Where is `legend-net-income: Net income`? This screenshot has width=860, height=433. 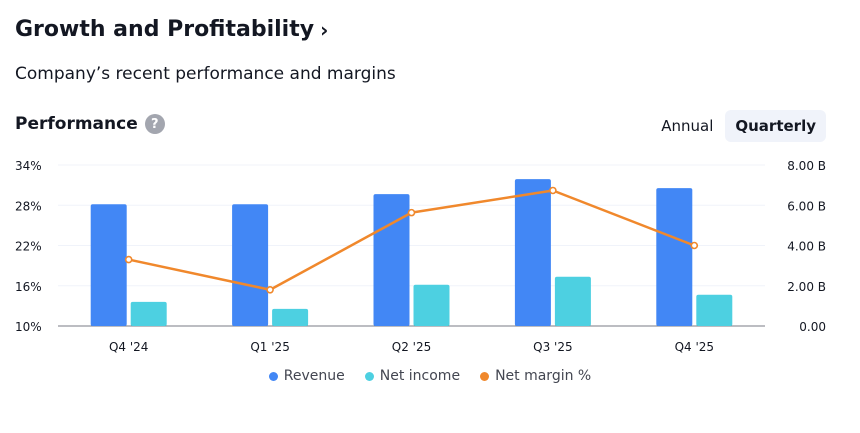
legend-net-income: Net income is located at coordinates (412, 376).